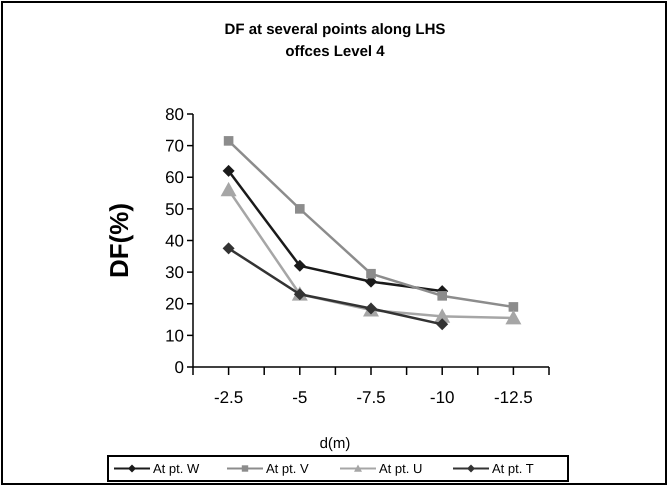  Describe the element at coordinates (335, 51) in the screenshot. I see `chart-subtitle: offces Level 4` at that location.